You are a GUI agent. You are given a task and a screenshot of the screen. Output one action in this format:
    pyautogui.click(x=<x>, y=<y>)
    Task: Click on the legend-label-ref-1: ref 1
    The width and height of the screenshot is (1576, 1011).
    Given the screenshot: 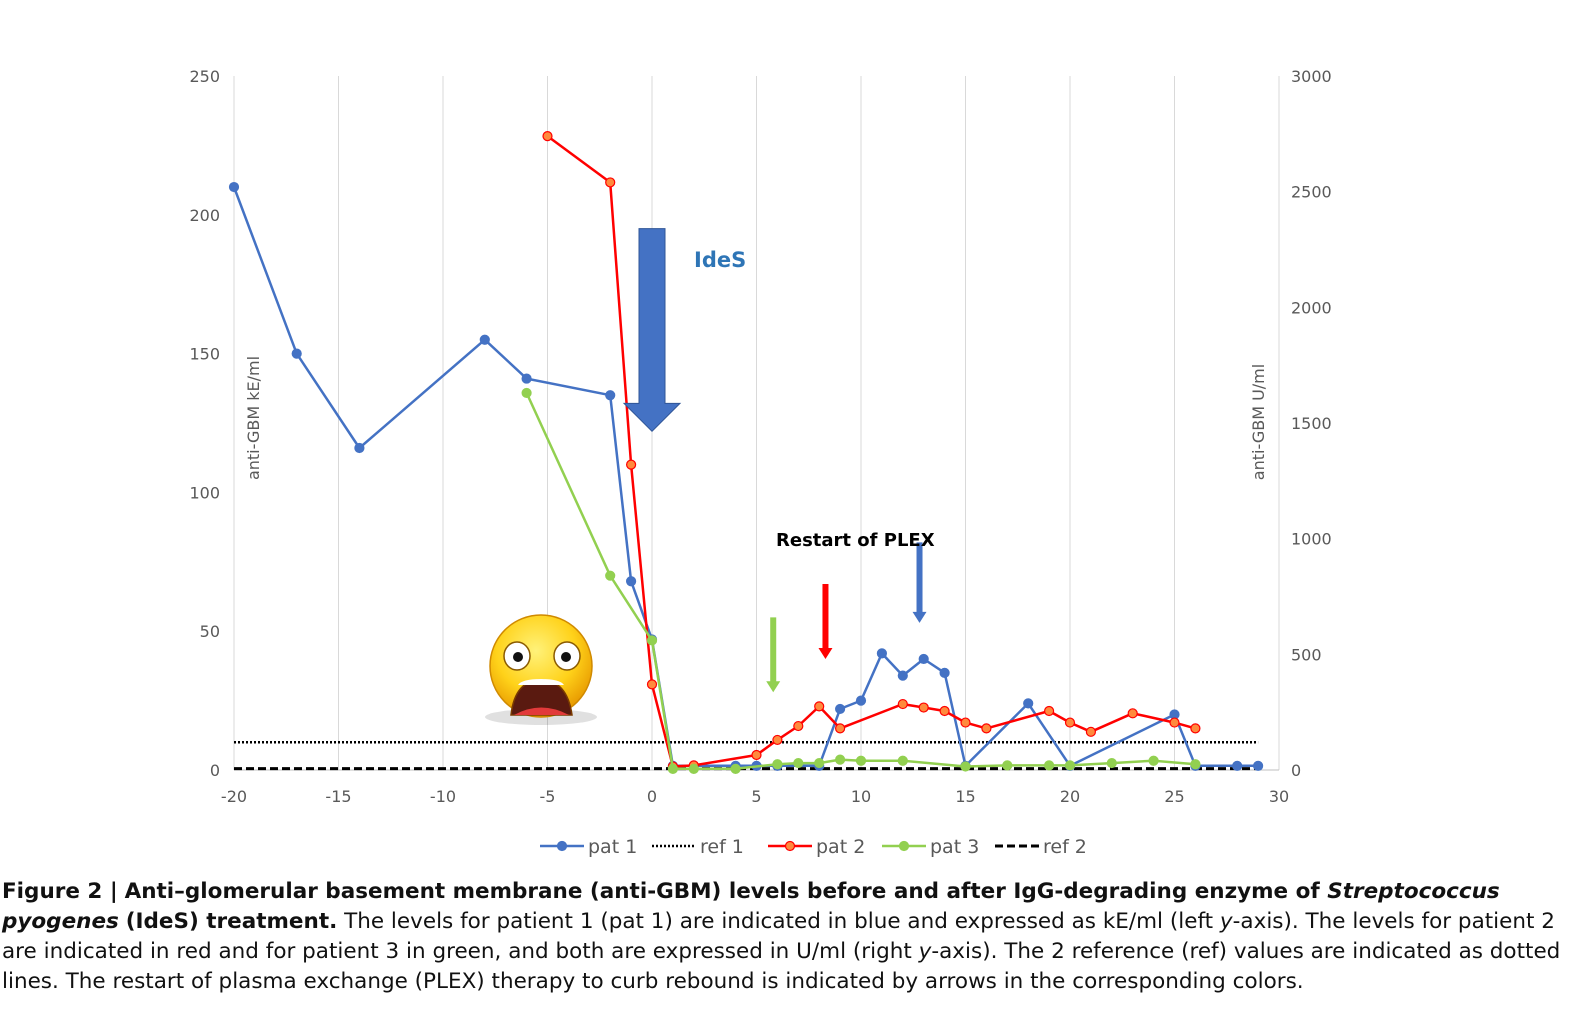 What is the action you would take?
    pyautogui.click(x=722, y=847)
    